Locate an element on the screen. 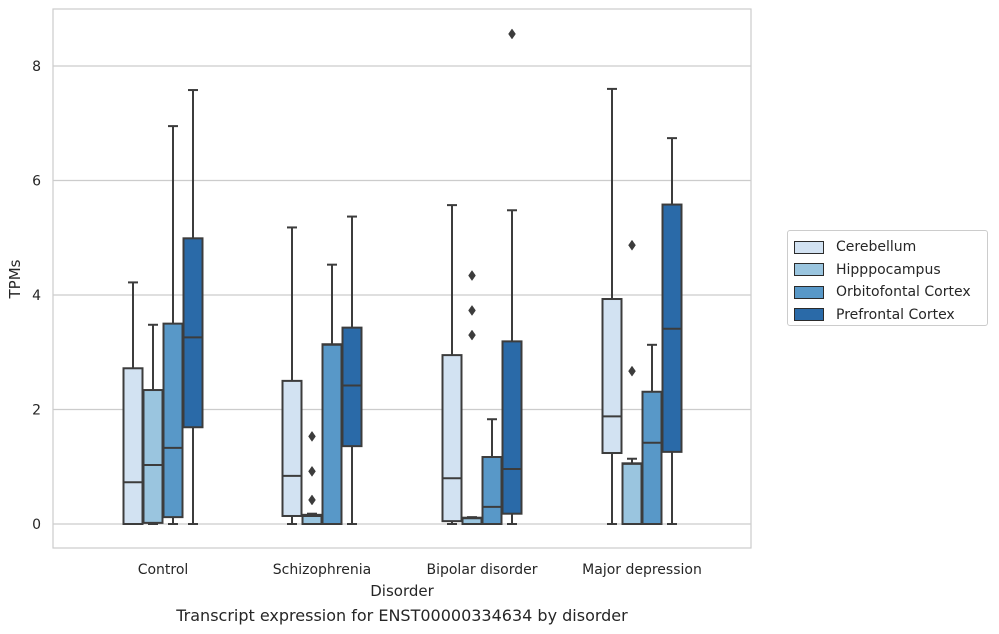 The width and height of the screenshot is (999, 634). legend-item-hippocampus: Hipppocampus is located at coordinates (890, 270).